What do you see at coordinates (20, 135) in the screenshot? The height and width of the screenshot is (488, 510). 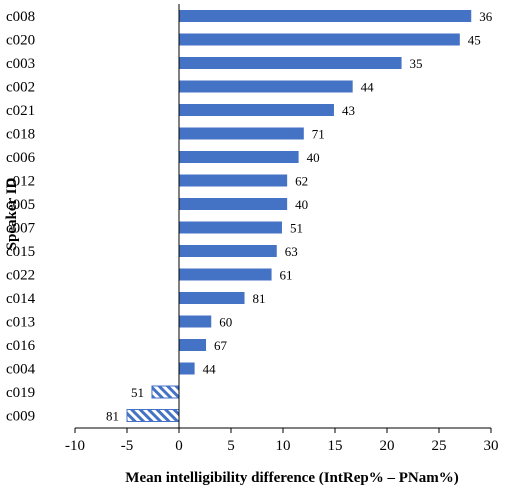 I see `category-label-c018: c018` at bounding box center [20, 135].